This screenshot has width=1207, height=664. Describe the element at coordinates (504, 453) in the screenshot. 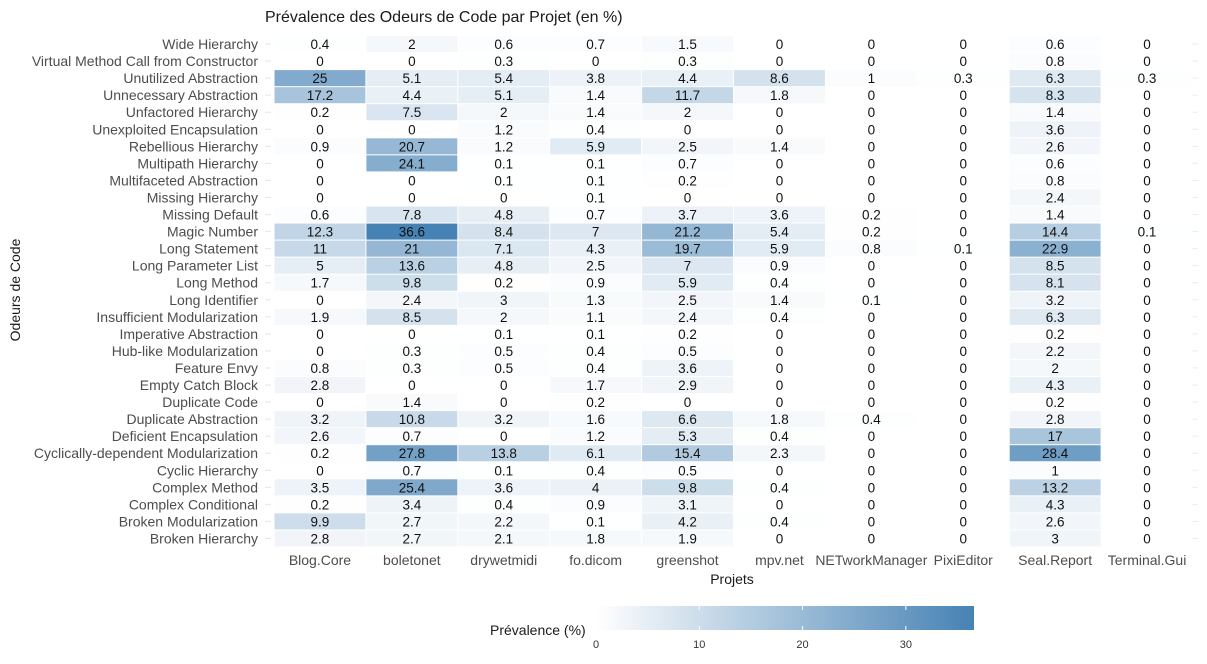

I see `cell-value-label: 13.8` at that location.